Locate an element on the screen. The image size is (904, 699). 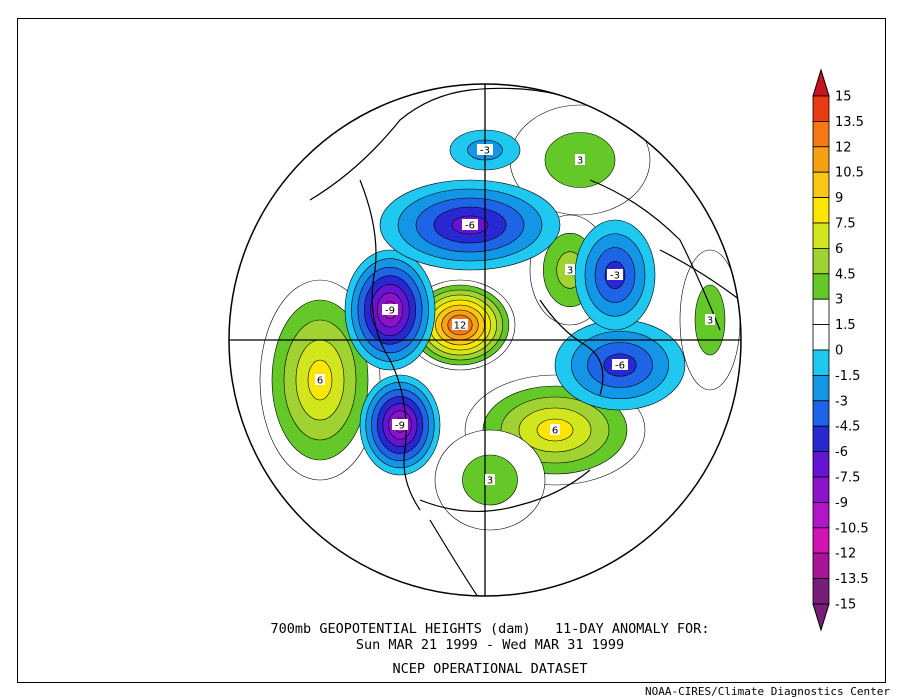
colorbar-tick-label: -1.5 is located at coordinates (847, 376).